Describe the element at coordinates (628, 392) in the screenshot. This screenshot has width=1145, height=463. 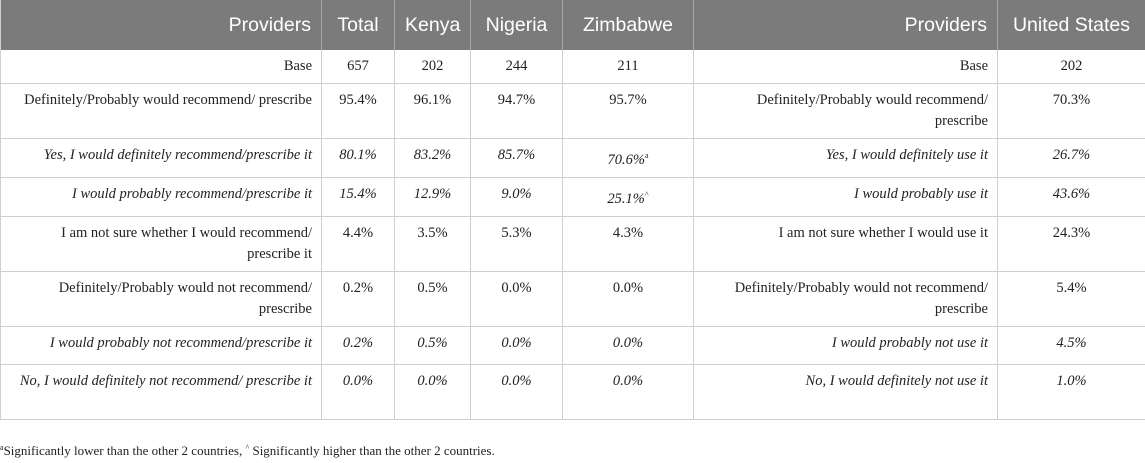
I see `cell-zimbabwe: 0.0%` at that location.